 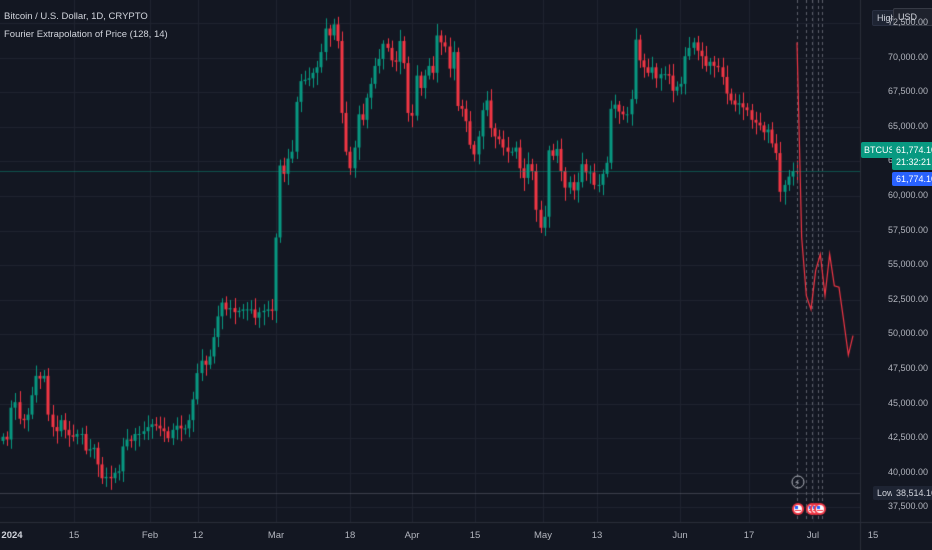 What do you see at coordinates (412, 535) in the screenshot?
I see `time-axis-label: Apr` at bounding box center [412, 535].